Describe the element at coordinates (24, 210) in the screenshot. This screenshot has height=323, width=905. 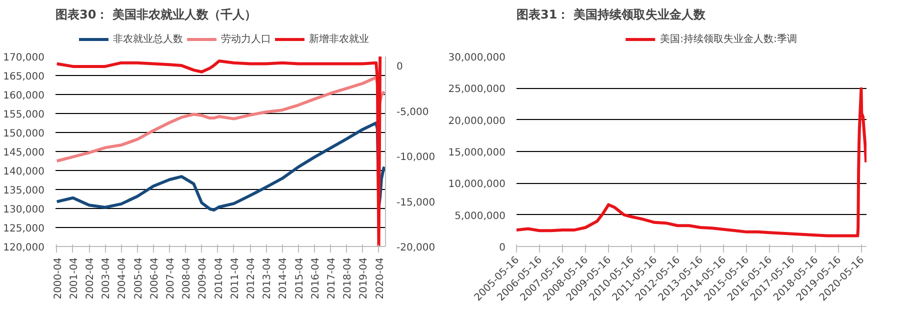
I see `y-tick-label: 130,000` at that location.